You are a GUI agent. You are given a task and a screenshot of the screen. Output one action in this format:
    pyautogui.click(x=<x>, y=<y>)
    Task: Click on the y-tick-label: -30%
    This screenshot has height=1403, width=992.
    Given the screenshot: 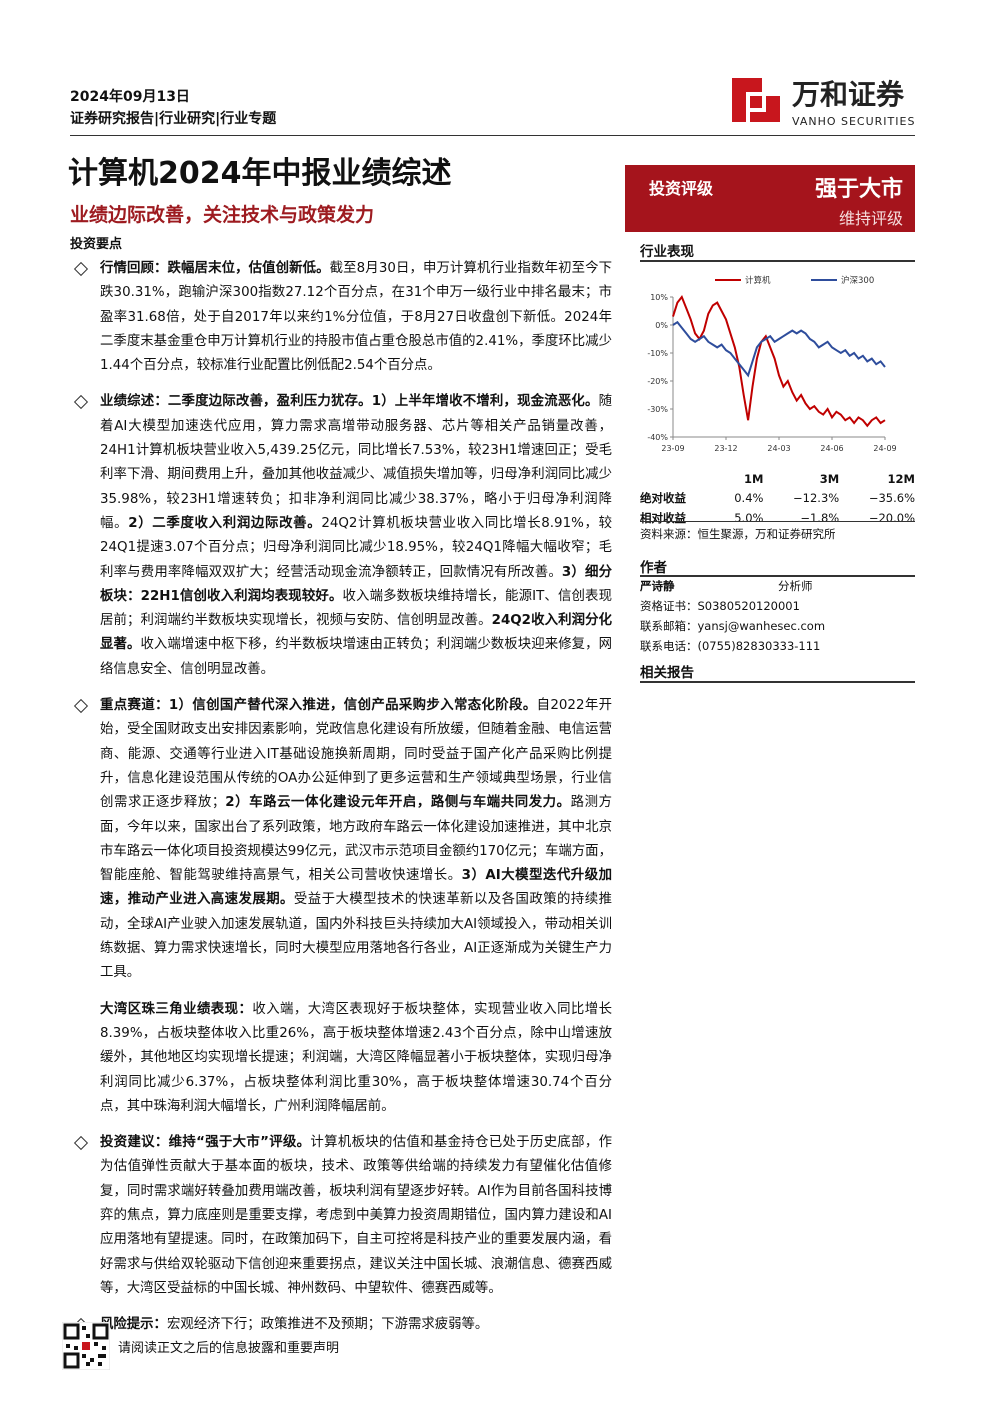 What is the action you would take?
    pyautogui.click(x=657, y=409)
    